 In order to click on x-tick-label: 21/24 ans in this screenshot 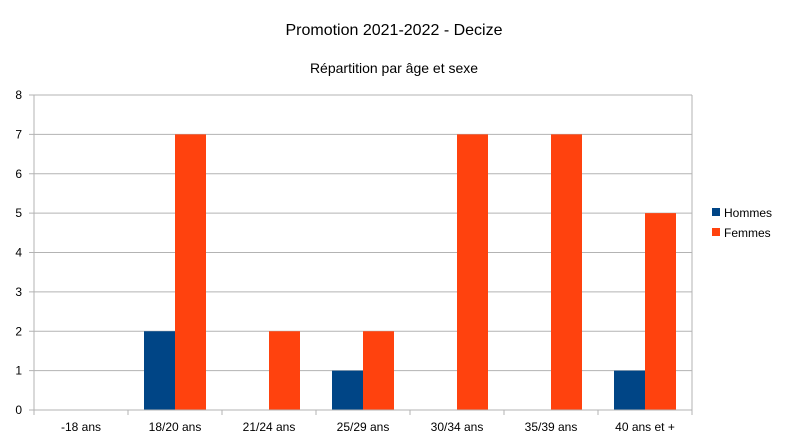, I will do `click(269, 427)`.